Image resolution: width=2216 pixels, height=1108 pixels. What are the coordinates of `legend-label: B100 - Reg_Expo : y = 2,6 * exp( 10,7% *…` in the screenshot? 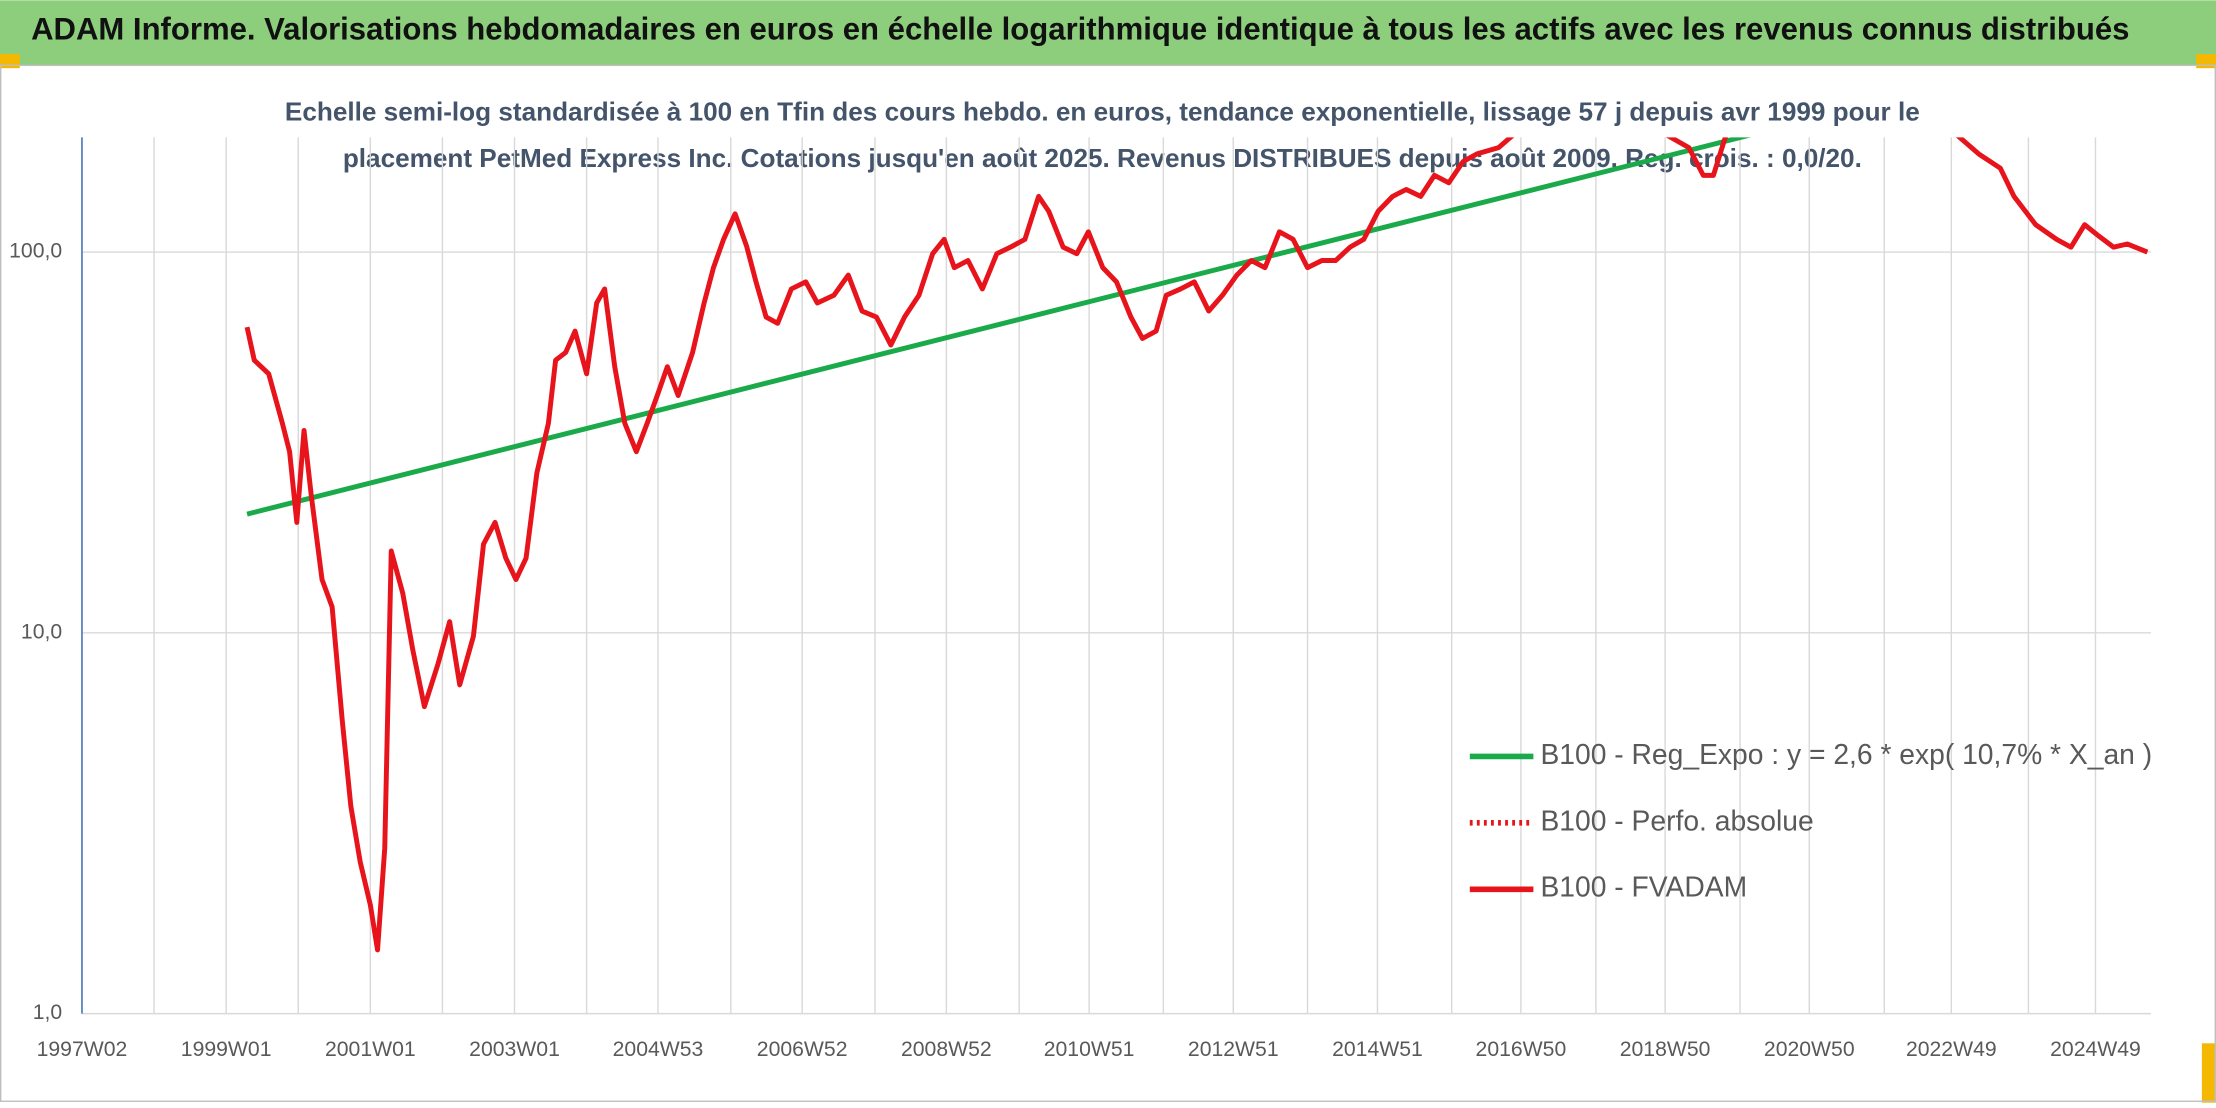 It's located at (1846, 754).